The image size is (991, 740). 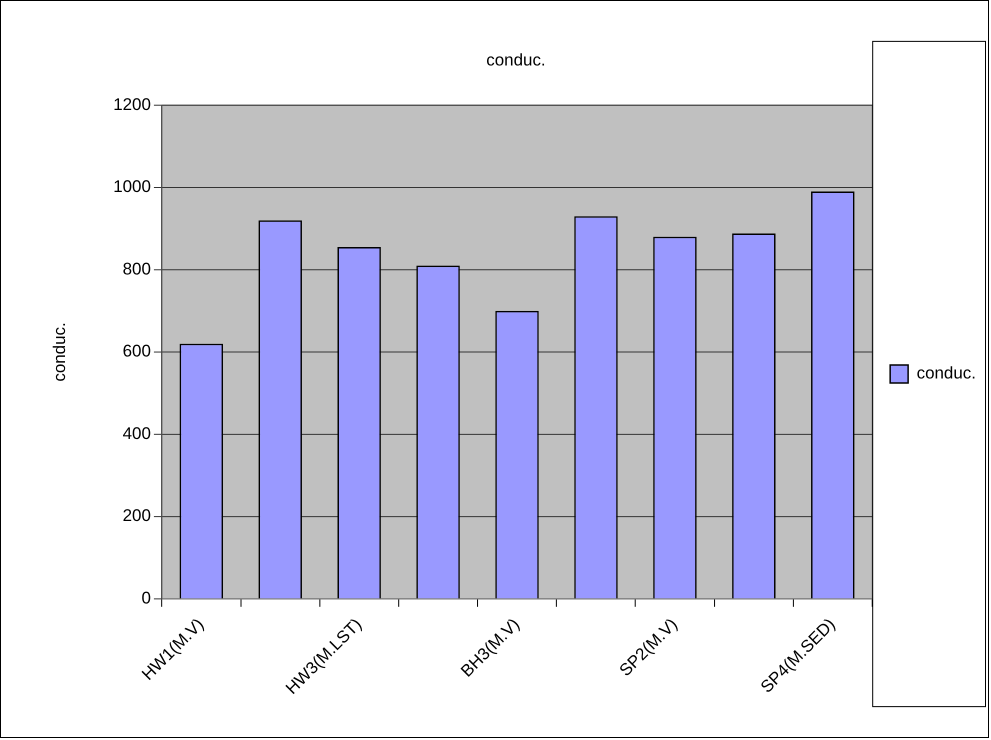 What do you see at coordinates (146, 598) in the screenshot?
I see `y-tick-label: 0` at bounding box center [146, 598].